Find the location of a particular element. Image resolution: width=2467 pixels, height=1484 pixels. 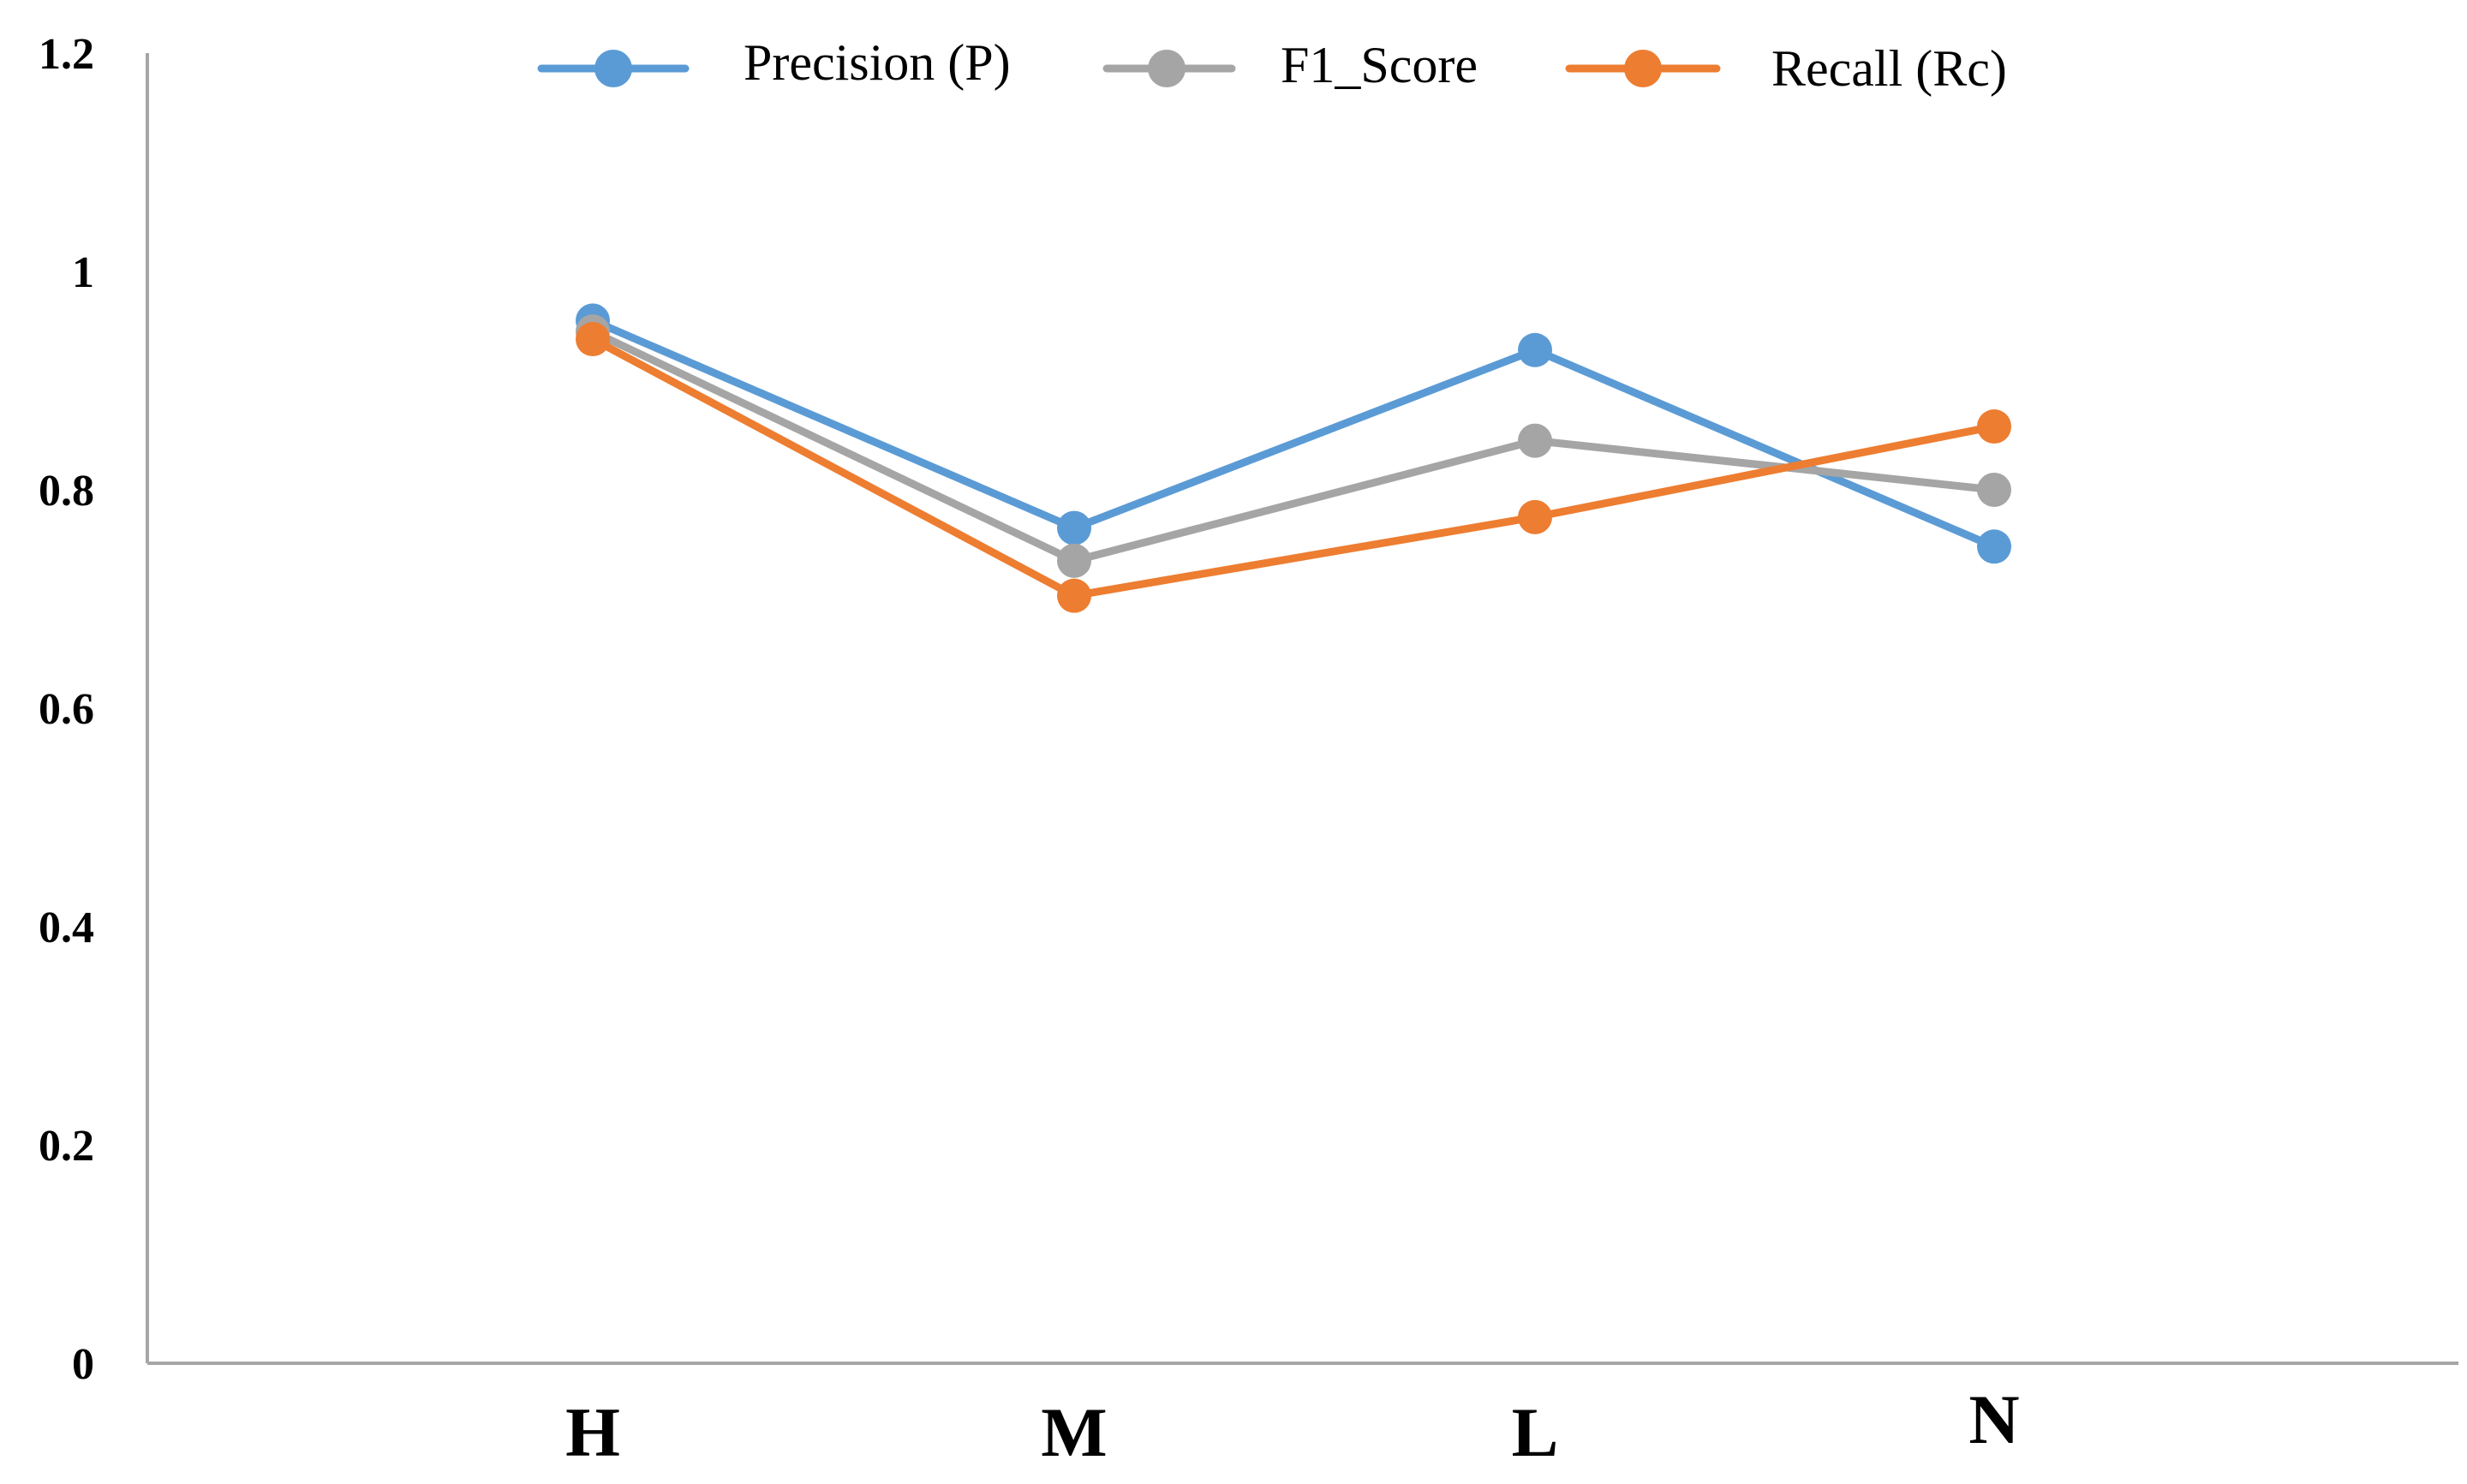

y-tick-label: 0.6 is located at coordinates (67, 709).